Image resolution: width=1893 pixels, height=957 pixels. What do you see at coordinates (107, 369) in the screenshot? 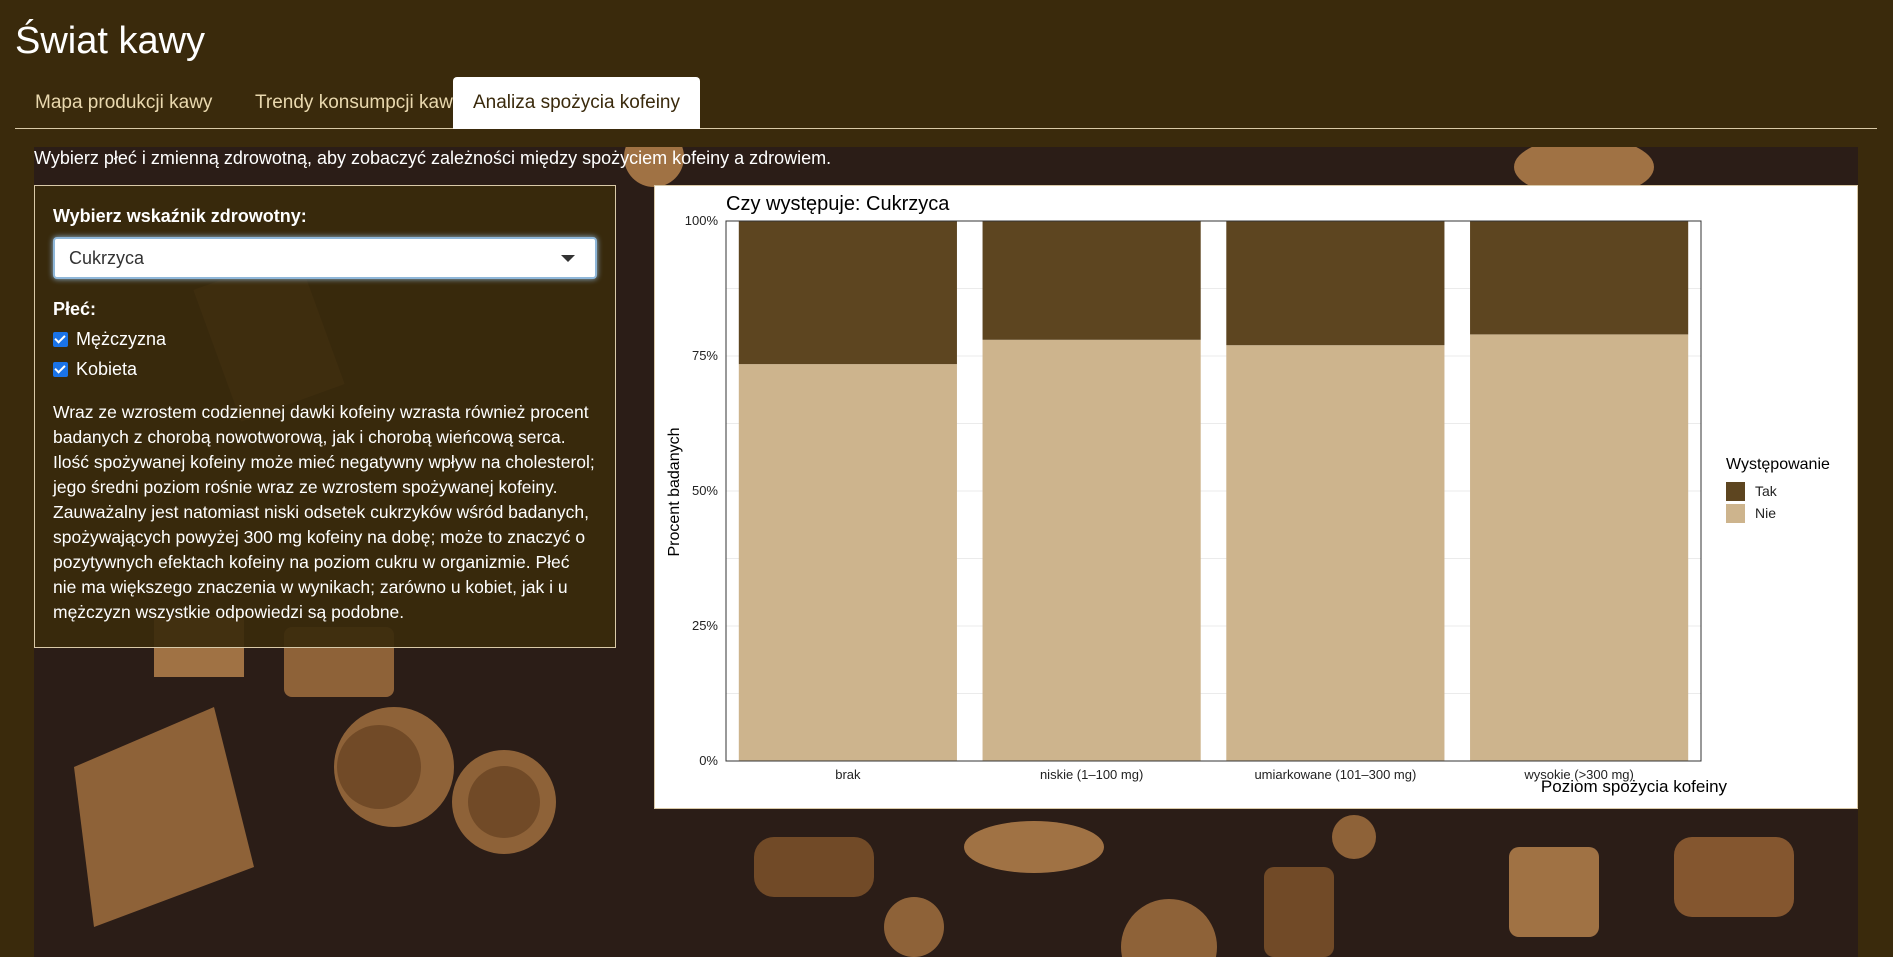
I see `female-checkbox-label: Kobieta` at bounding box center [107, 369].